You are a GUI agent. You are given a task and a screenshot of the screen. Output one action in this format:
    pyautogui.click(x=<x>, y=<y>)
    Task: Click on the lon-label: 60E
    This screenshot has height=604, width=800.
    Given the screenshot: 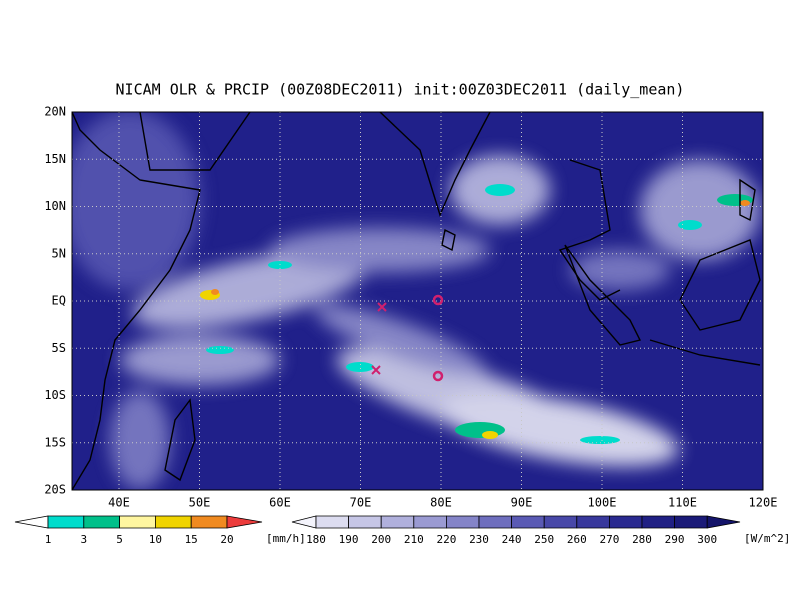 What is the action you would take?
    pyautogui.click(x=280, y=503)
    